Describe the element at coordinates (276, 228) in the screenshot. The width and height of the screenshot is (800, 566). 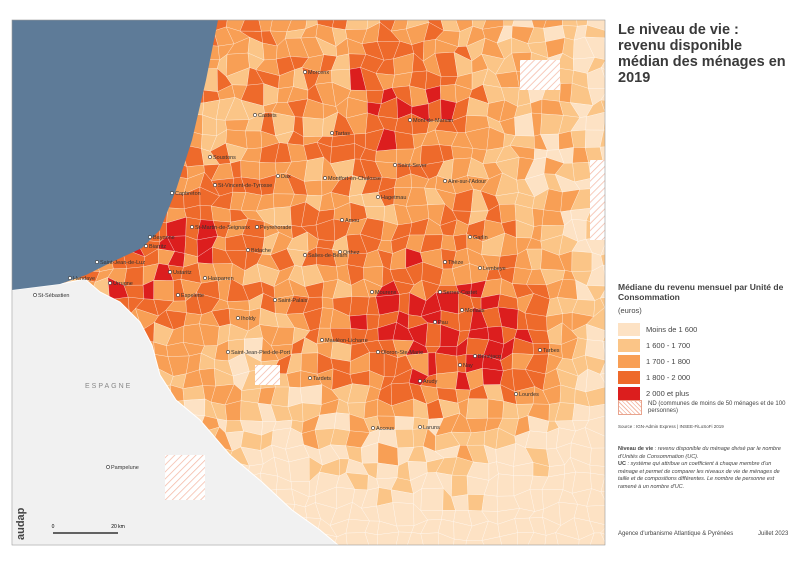
I see `city-label: Peyrehorade` at that location.